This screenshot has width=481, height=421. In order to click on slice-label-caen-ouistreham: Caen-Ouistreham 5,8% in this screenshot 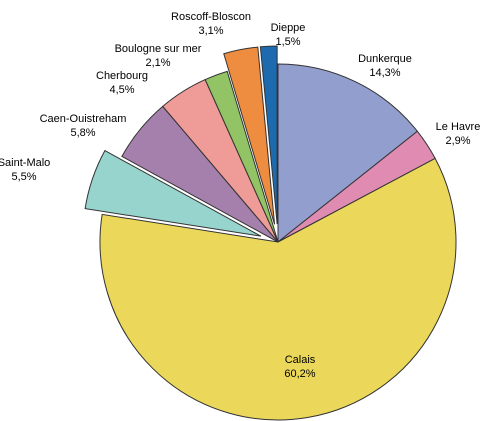, I will do `click(83, 126)`.